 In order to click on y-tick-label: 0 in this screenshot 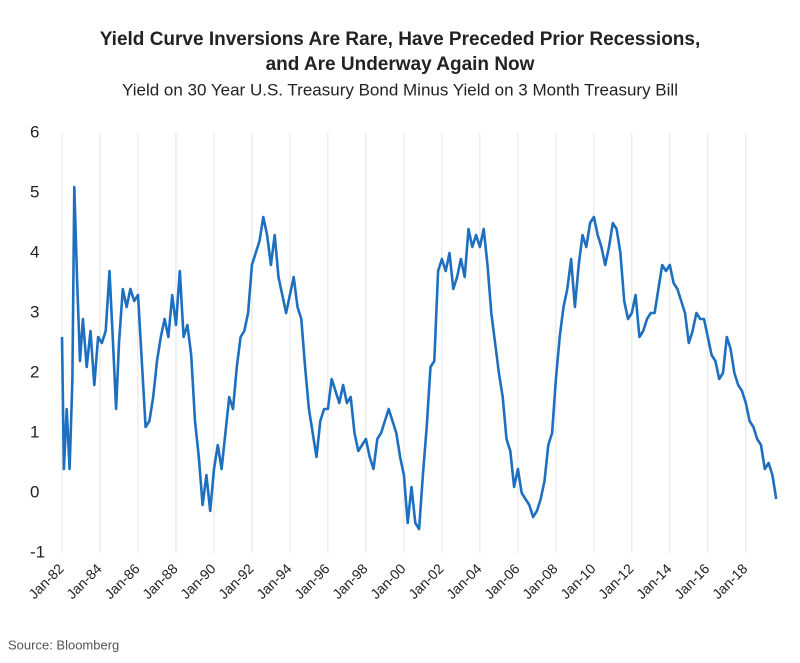, I will do `click(34, 491)`.